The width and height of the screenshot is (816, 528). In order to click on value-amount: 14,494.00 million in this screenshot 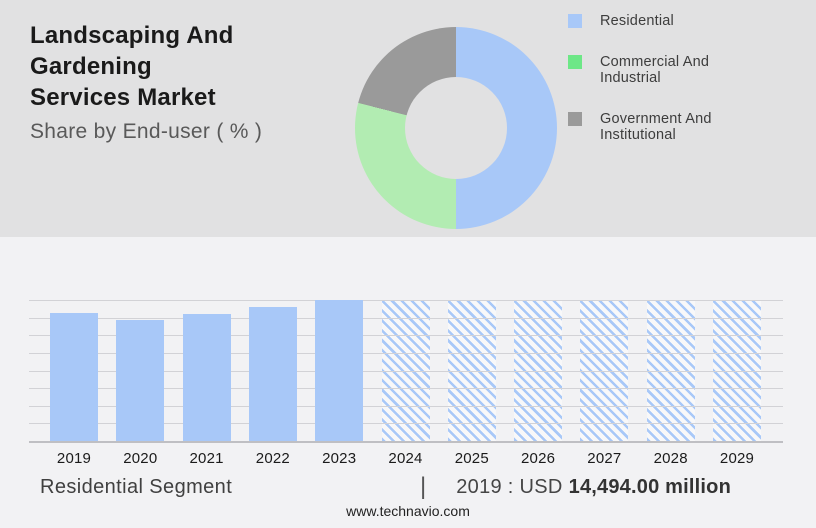, I will do `click(649, 486)`.